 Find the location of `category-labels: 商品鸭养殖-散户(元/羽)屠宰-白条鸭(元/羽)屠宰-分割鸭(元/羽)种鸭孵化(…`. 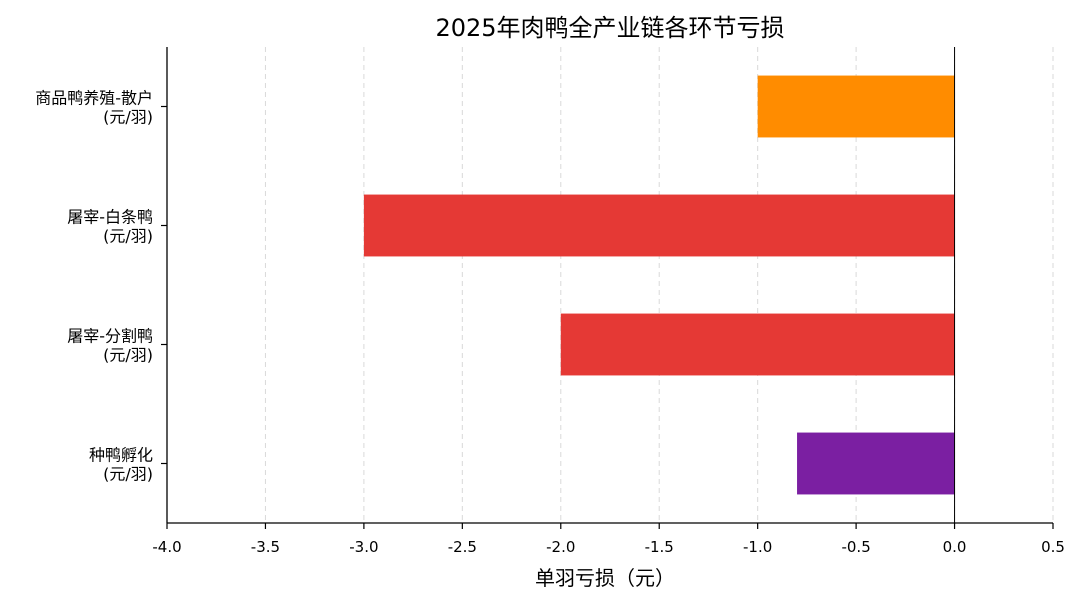

category-labels: 商品鸭养殖-散户(元/羽)屠宰-白条鸭(元/羽)屠宰-分割鸭(元/羽)种鸭孵化(… is located at coordinates (94, 286).